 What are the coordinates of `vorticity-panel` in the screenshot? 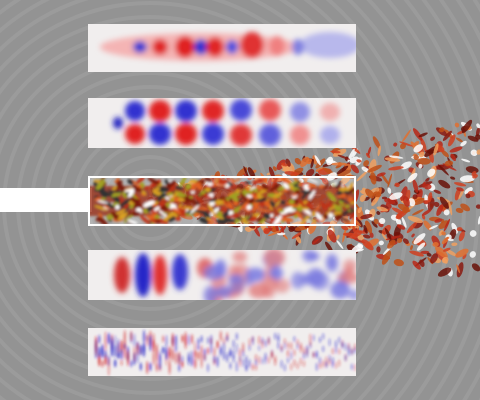 It's located at (222, 201).